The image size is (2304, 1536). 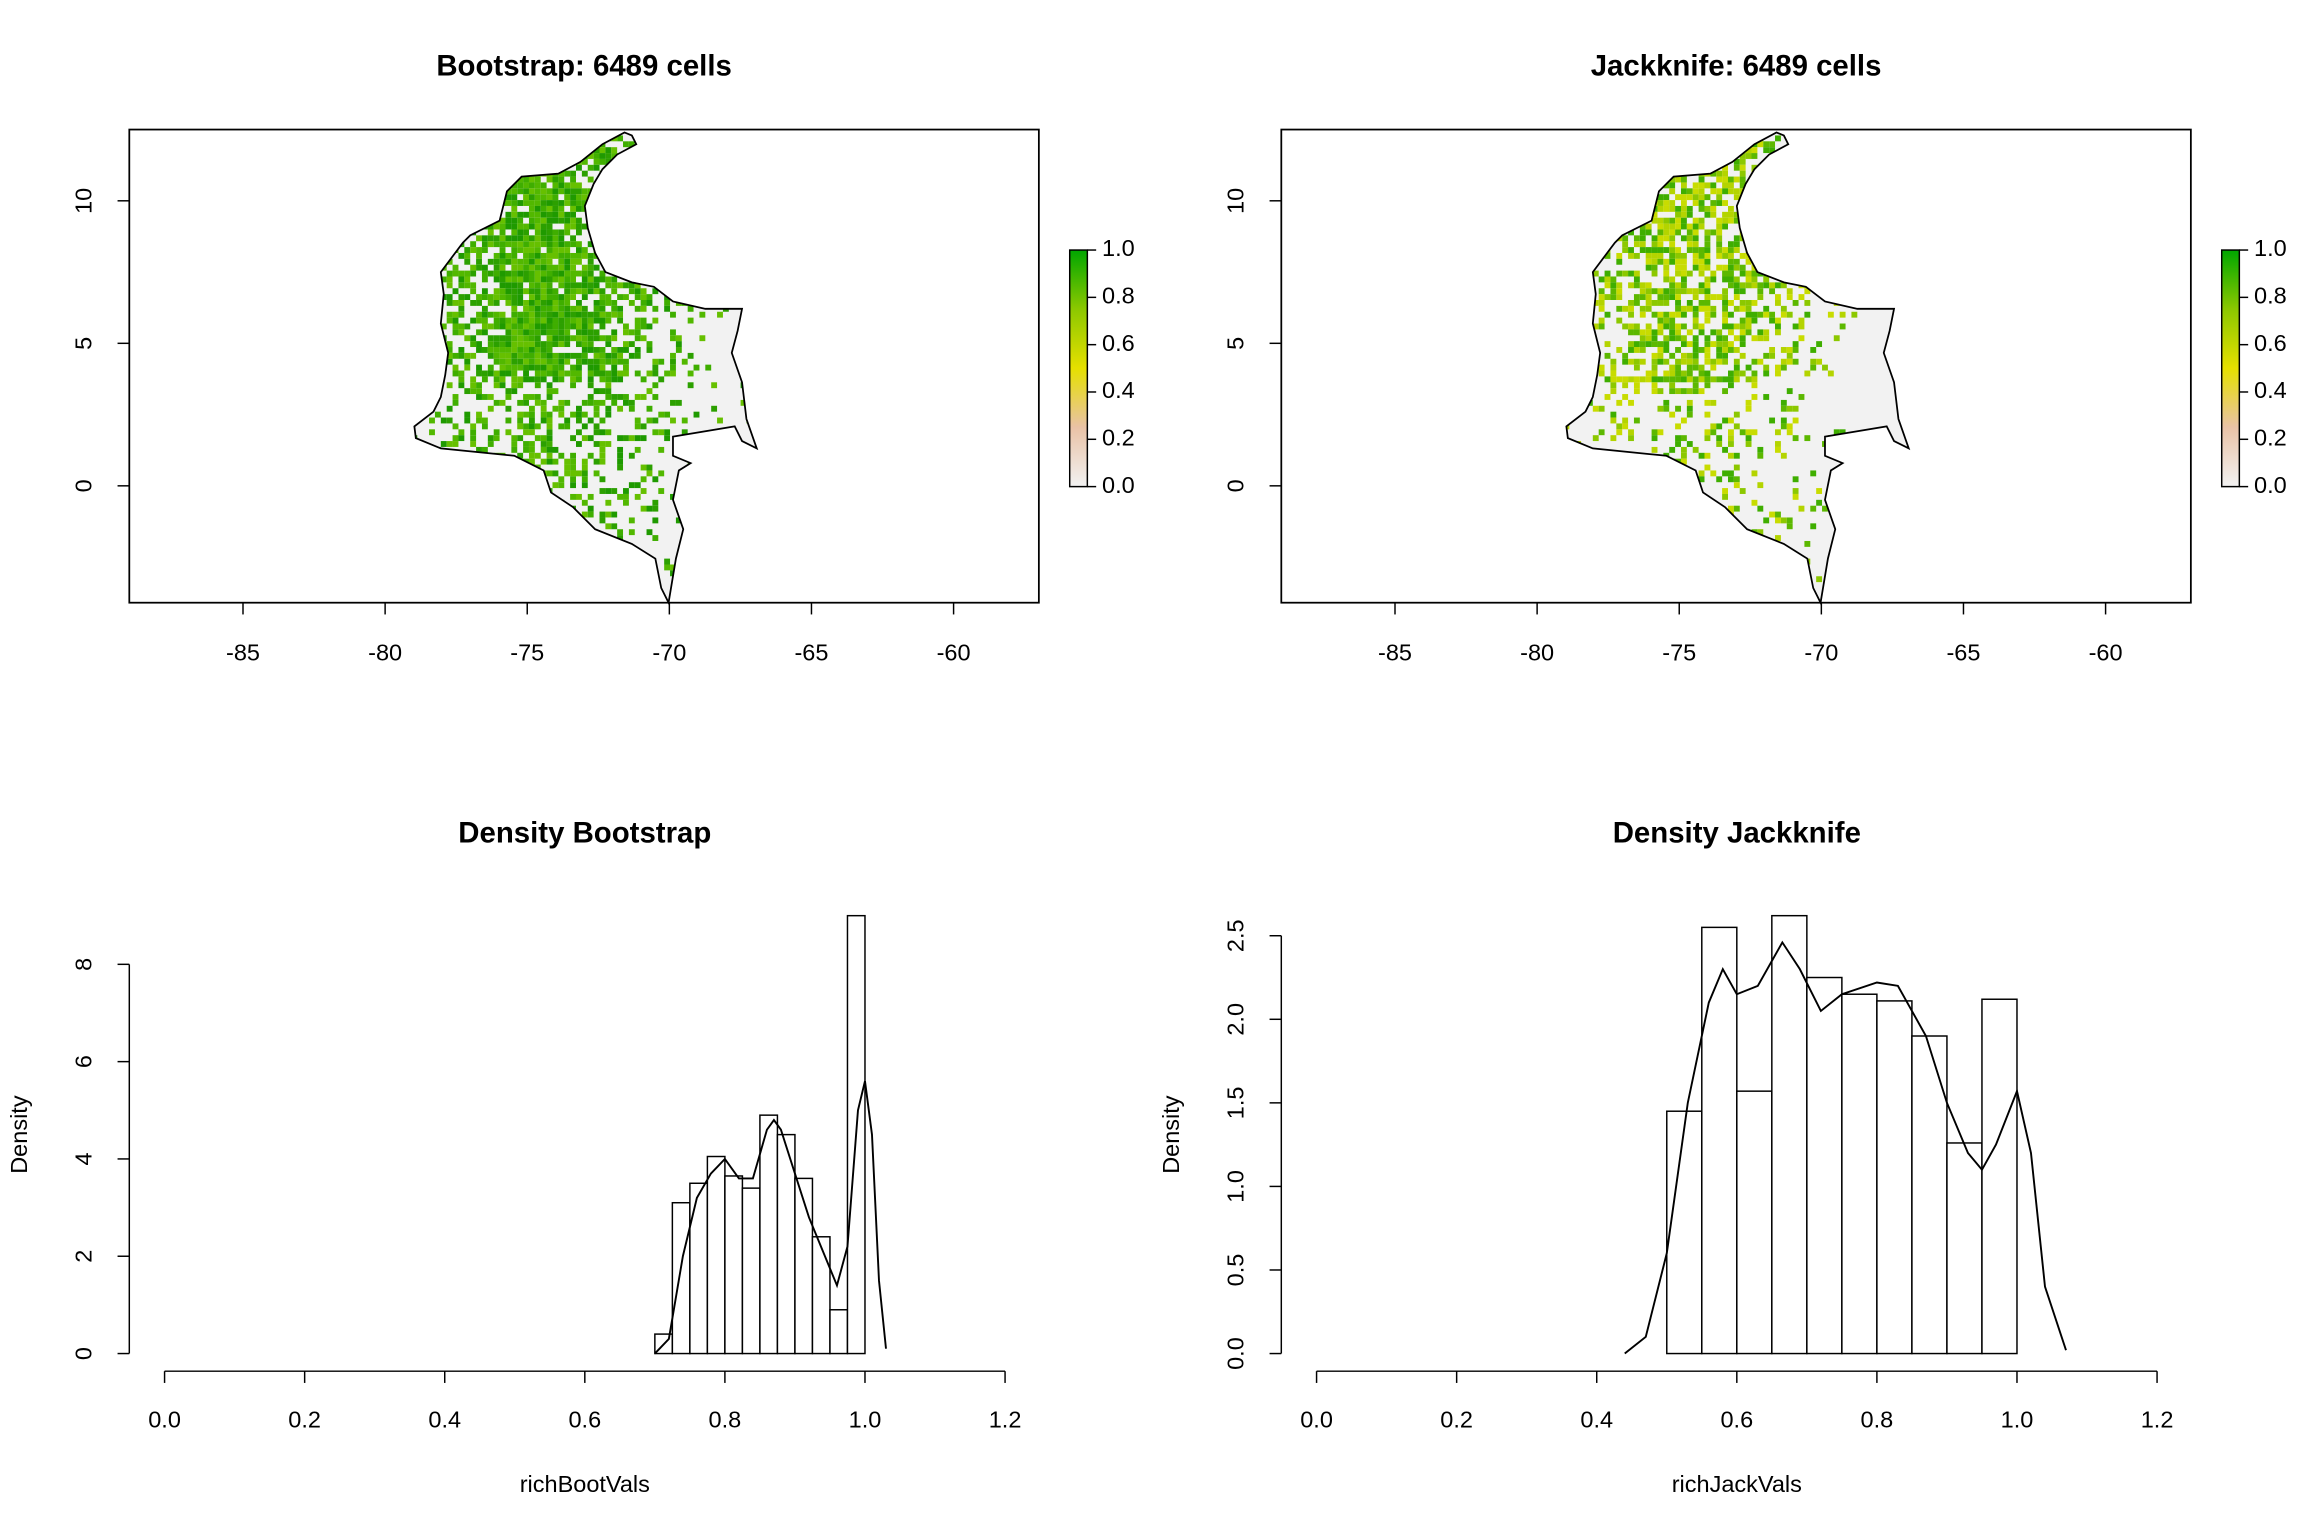 What do you see at coordinates (1684, 1232) in the screenshot?
I see `bar` at bounding box center [1684, 1232].